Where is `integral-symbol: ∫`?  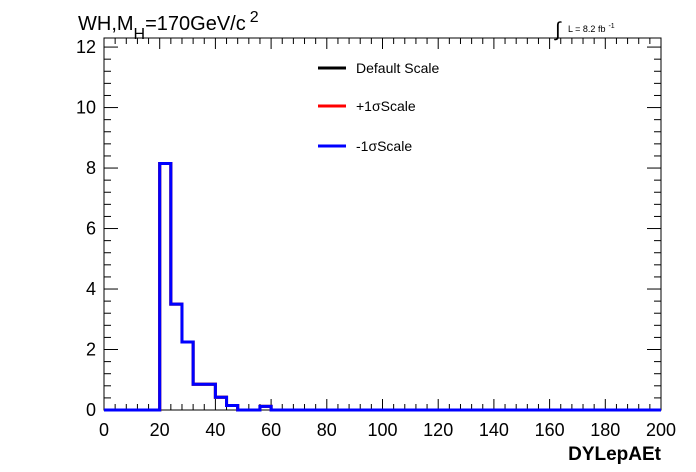
integral-symbol: ∫ is located at coordinates (558, 30).